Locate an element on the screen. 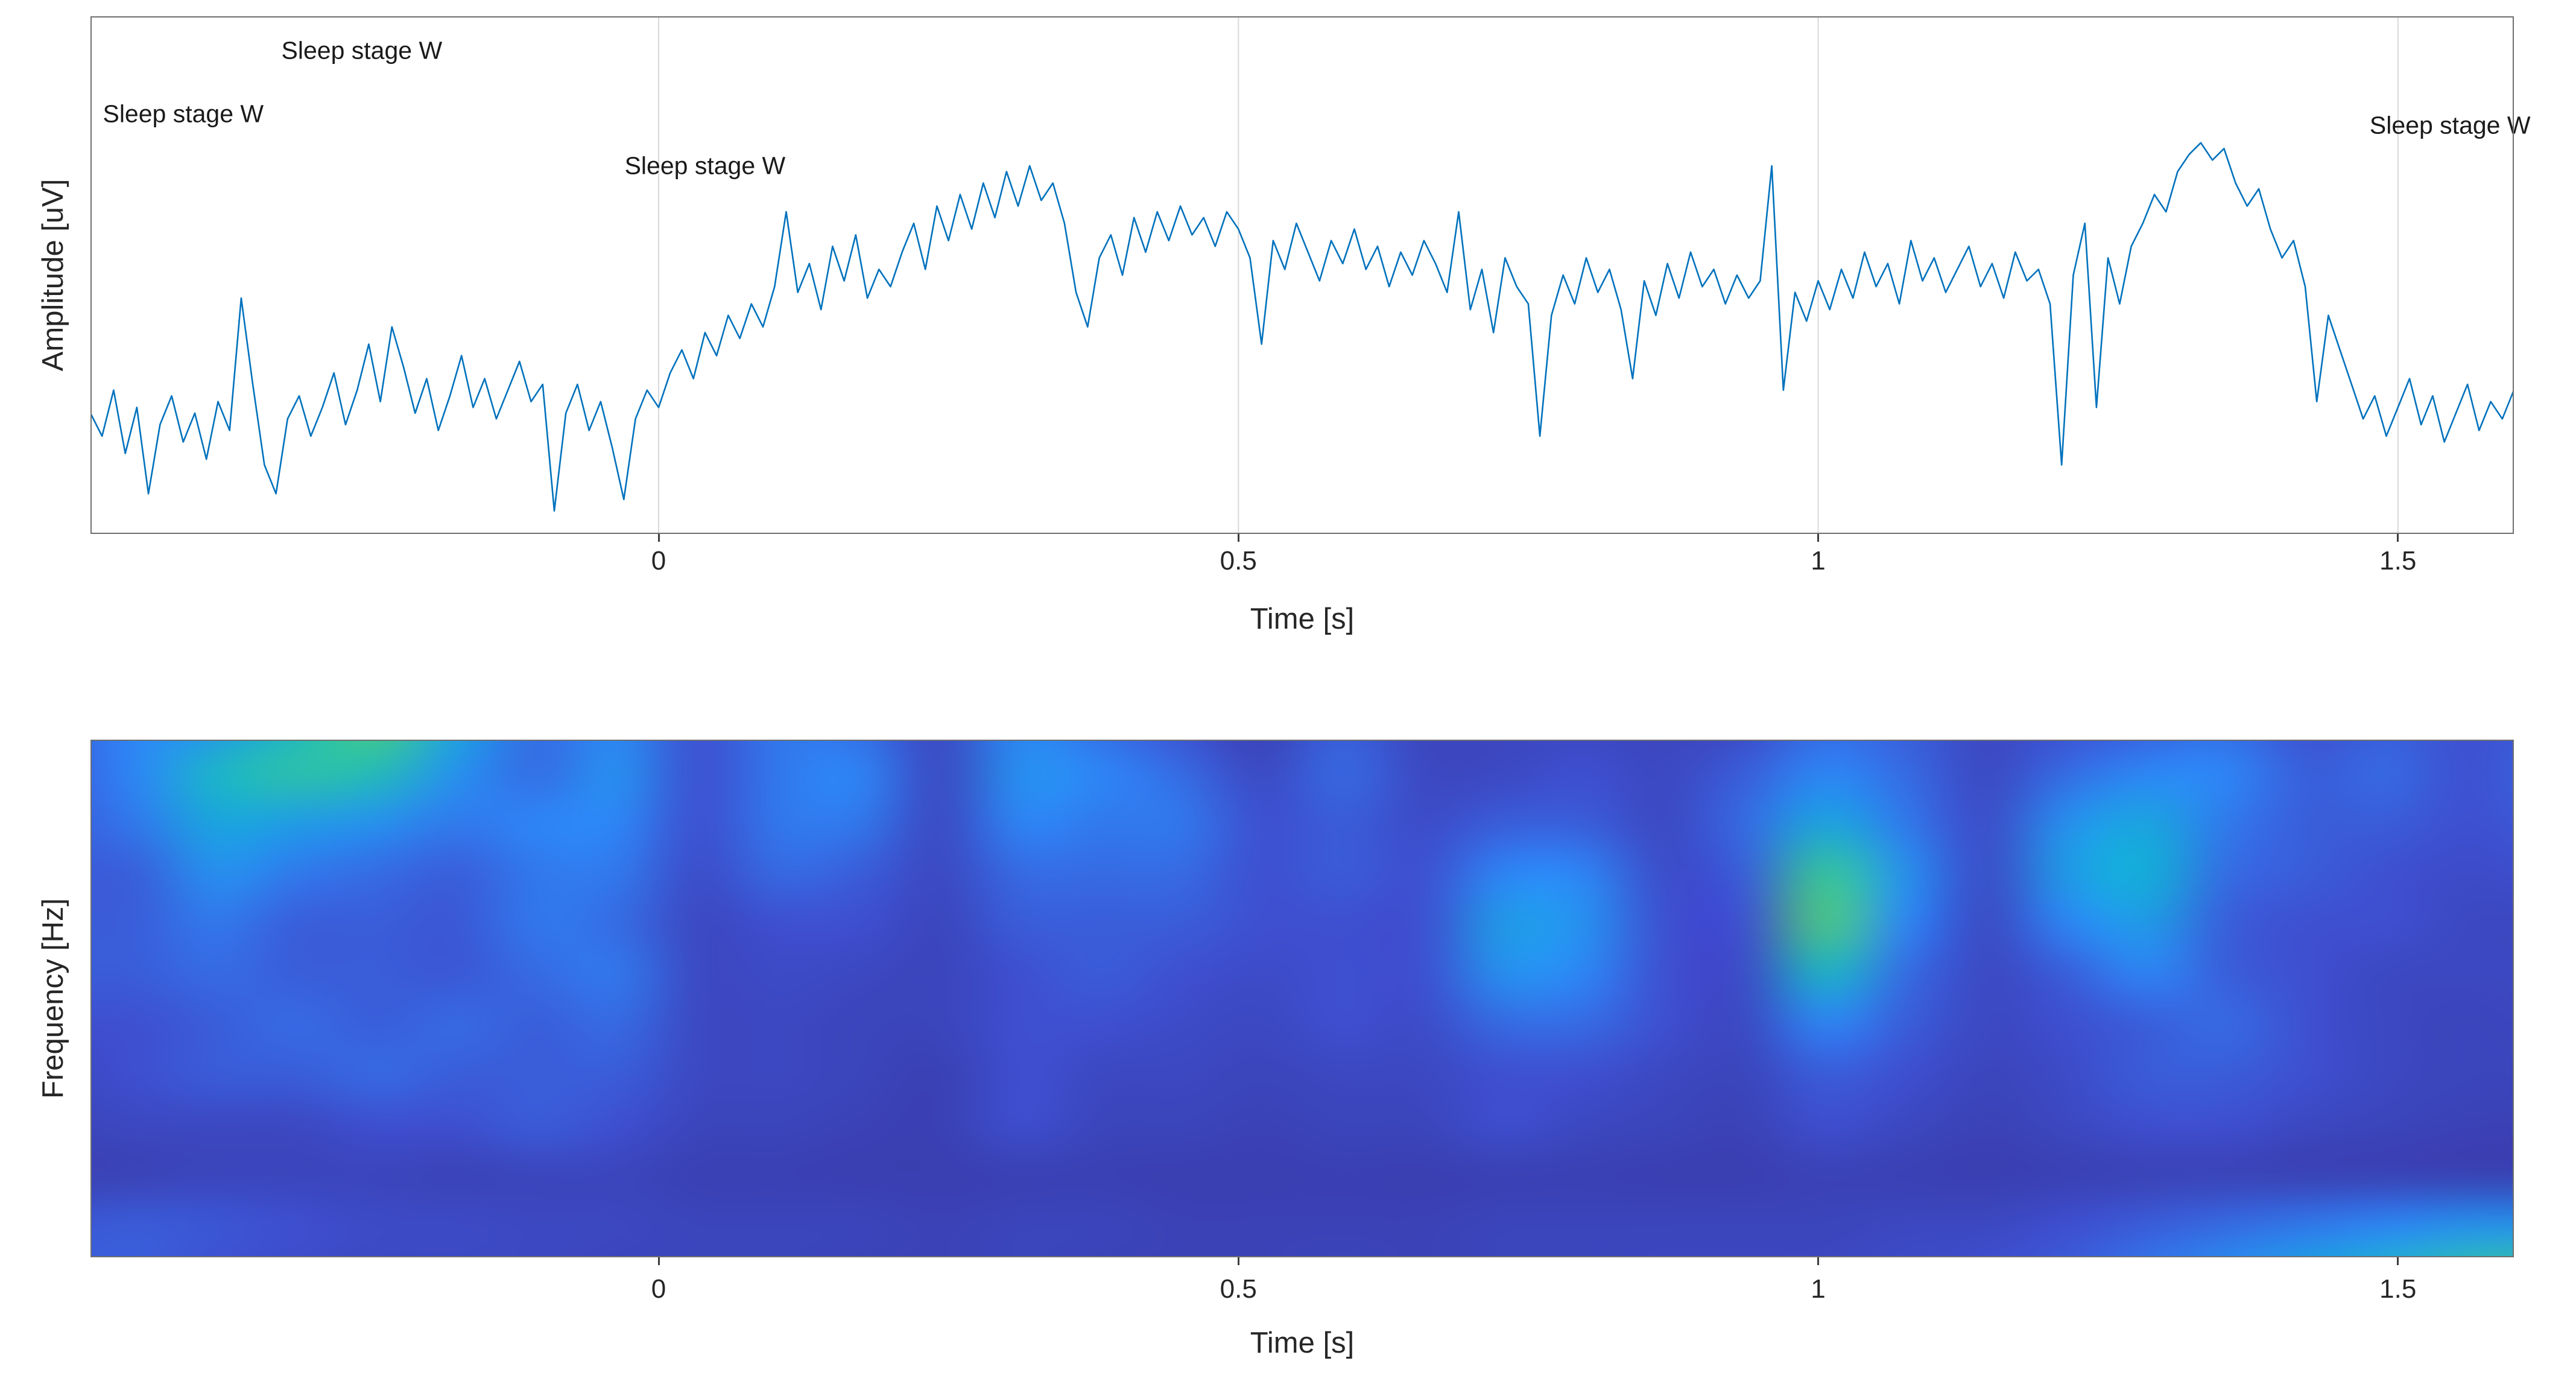  amplitude-y-axis-label: Amplitude [uV] is located at coordinates (53, 275).